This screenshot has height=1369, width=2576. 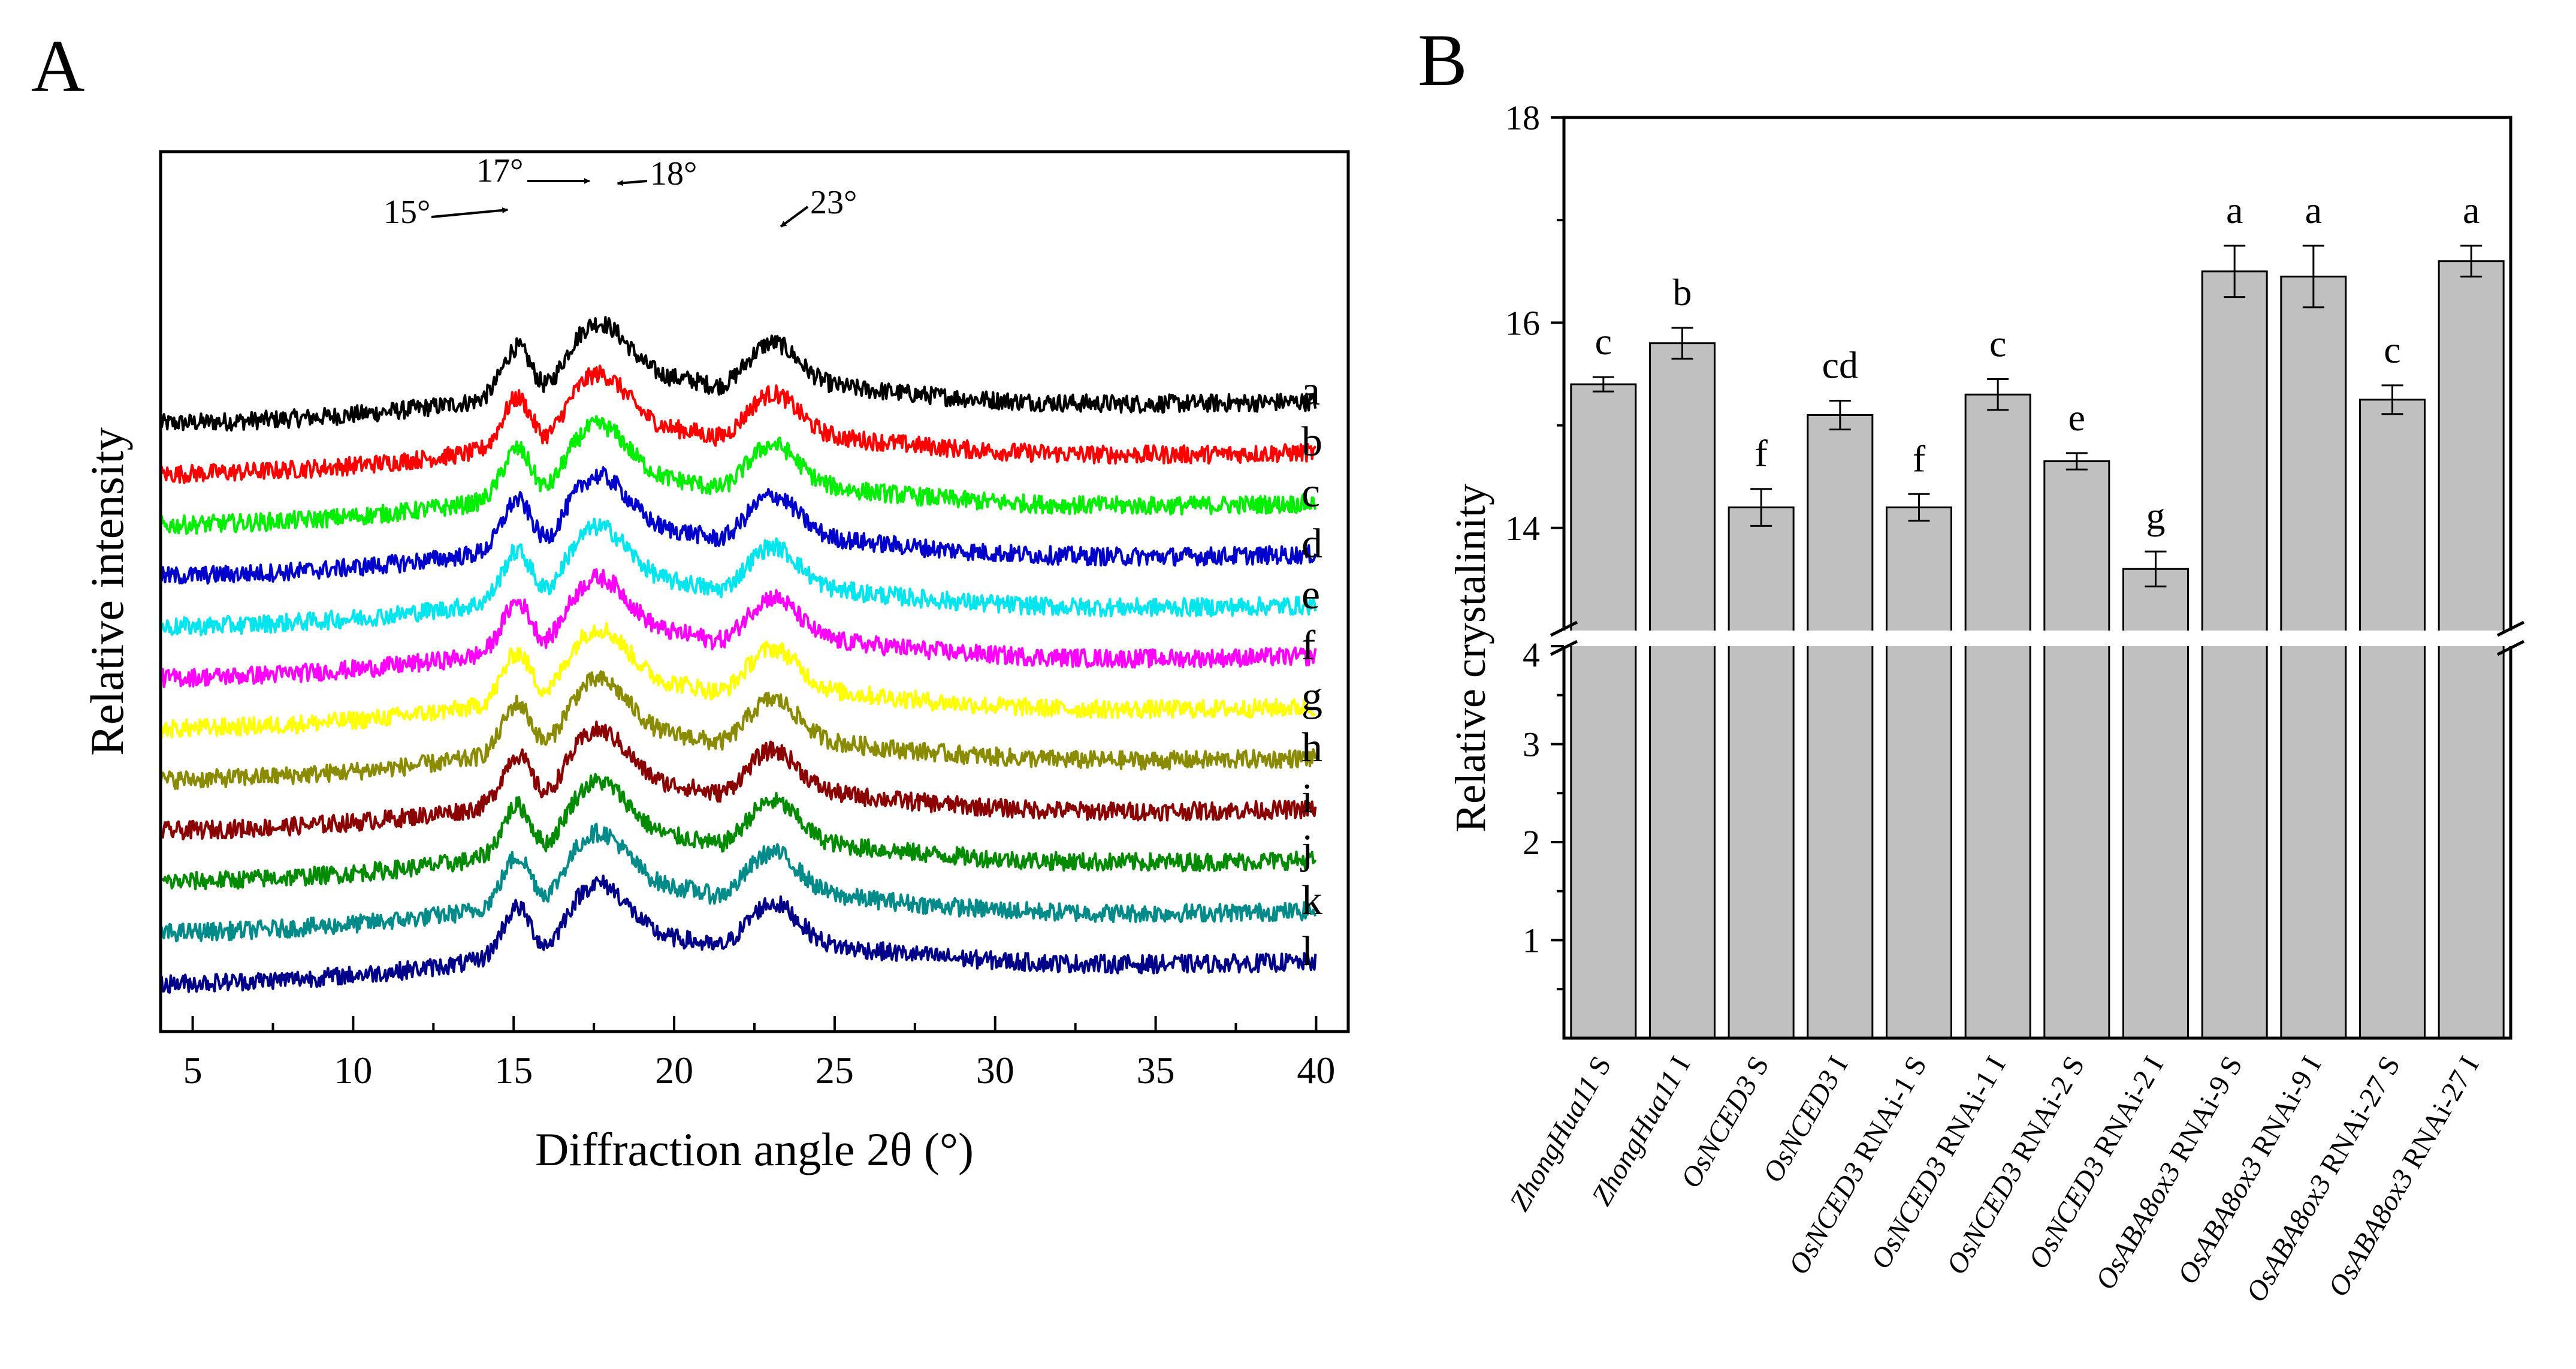 What do you see at coordinates (513, 1070) in the screenshot?
I see `x-tick-label: 15` at bounding box center [513, 1070].